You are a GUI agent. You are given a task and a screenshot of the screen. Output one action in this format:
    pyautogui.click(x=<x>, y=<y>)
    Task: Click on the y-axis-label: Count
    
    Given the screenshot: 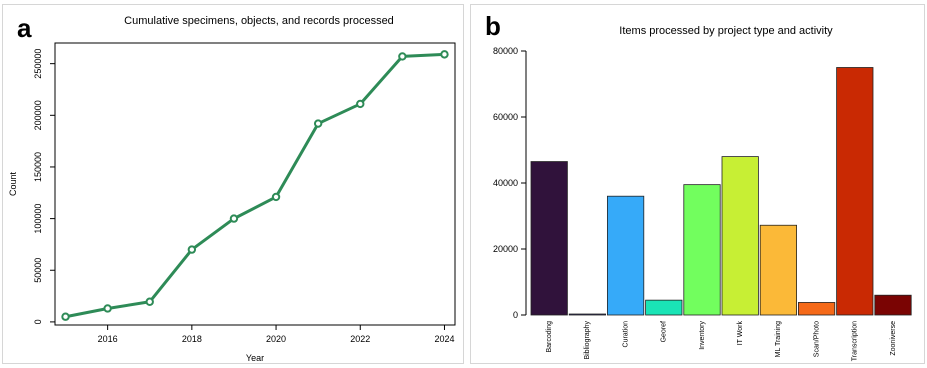 What is the action you would take?
    pyautogui.click(x=13, y=184)
    